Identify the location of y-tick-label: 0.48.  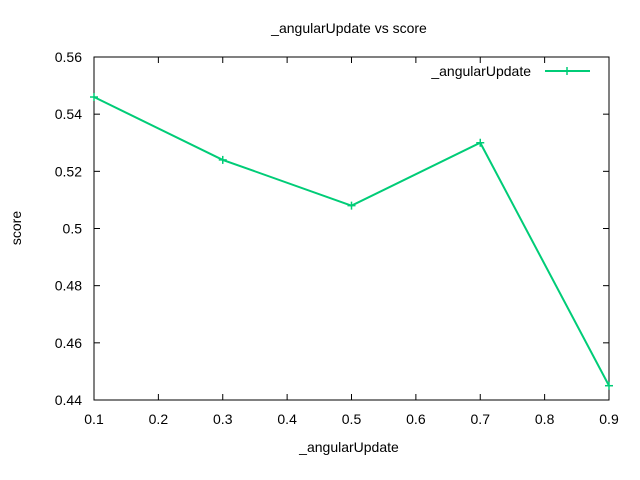
(68, 286).